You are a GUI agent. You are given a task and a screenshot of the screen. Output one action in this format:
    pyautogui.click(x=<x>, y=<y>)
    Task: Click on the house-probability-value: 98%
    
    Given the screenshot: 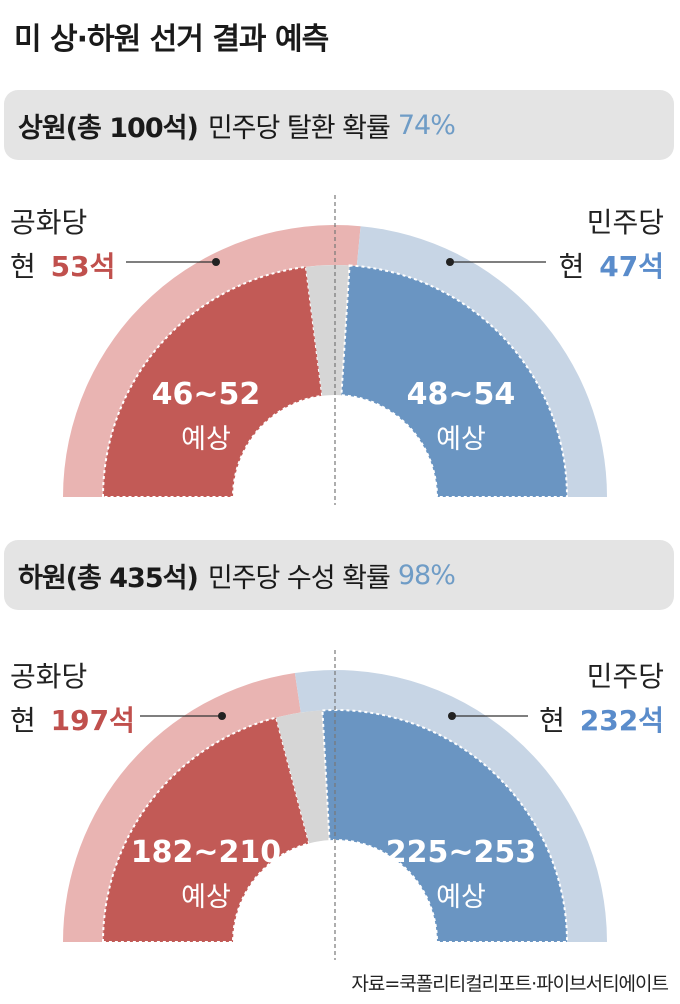 What is the action you would take?
    pyautogui.click(x=426, y=575)
    